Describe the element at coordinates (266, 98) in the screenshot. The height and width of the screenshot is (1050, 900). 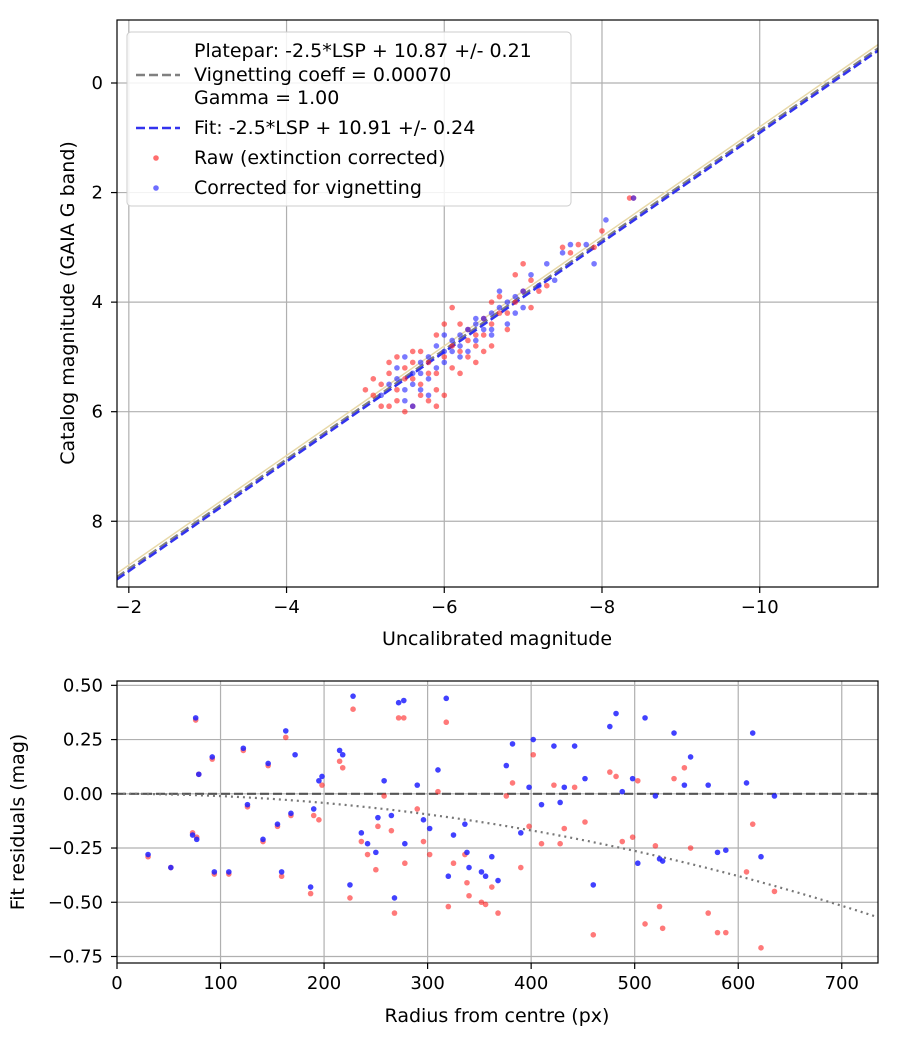
I see `legend-gamma-label: Gamma = 1.00` at that location.